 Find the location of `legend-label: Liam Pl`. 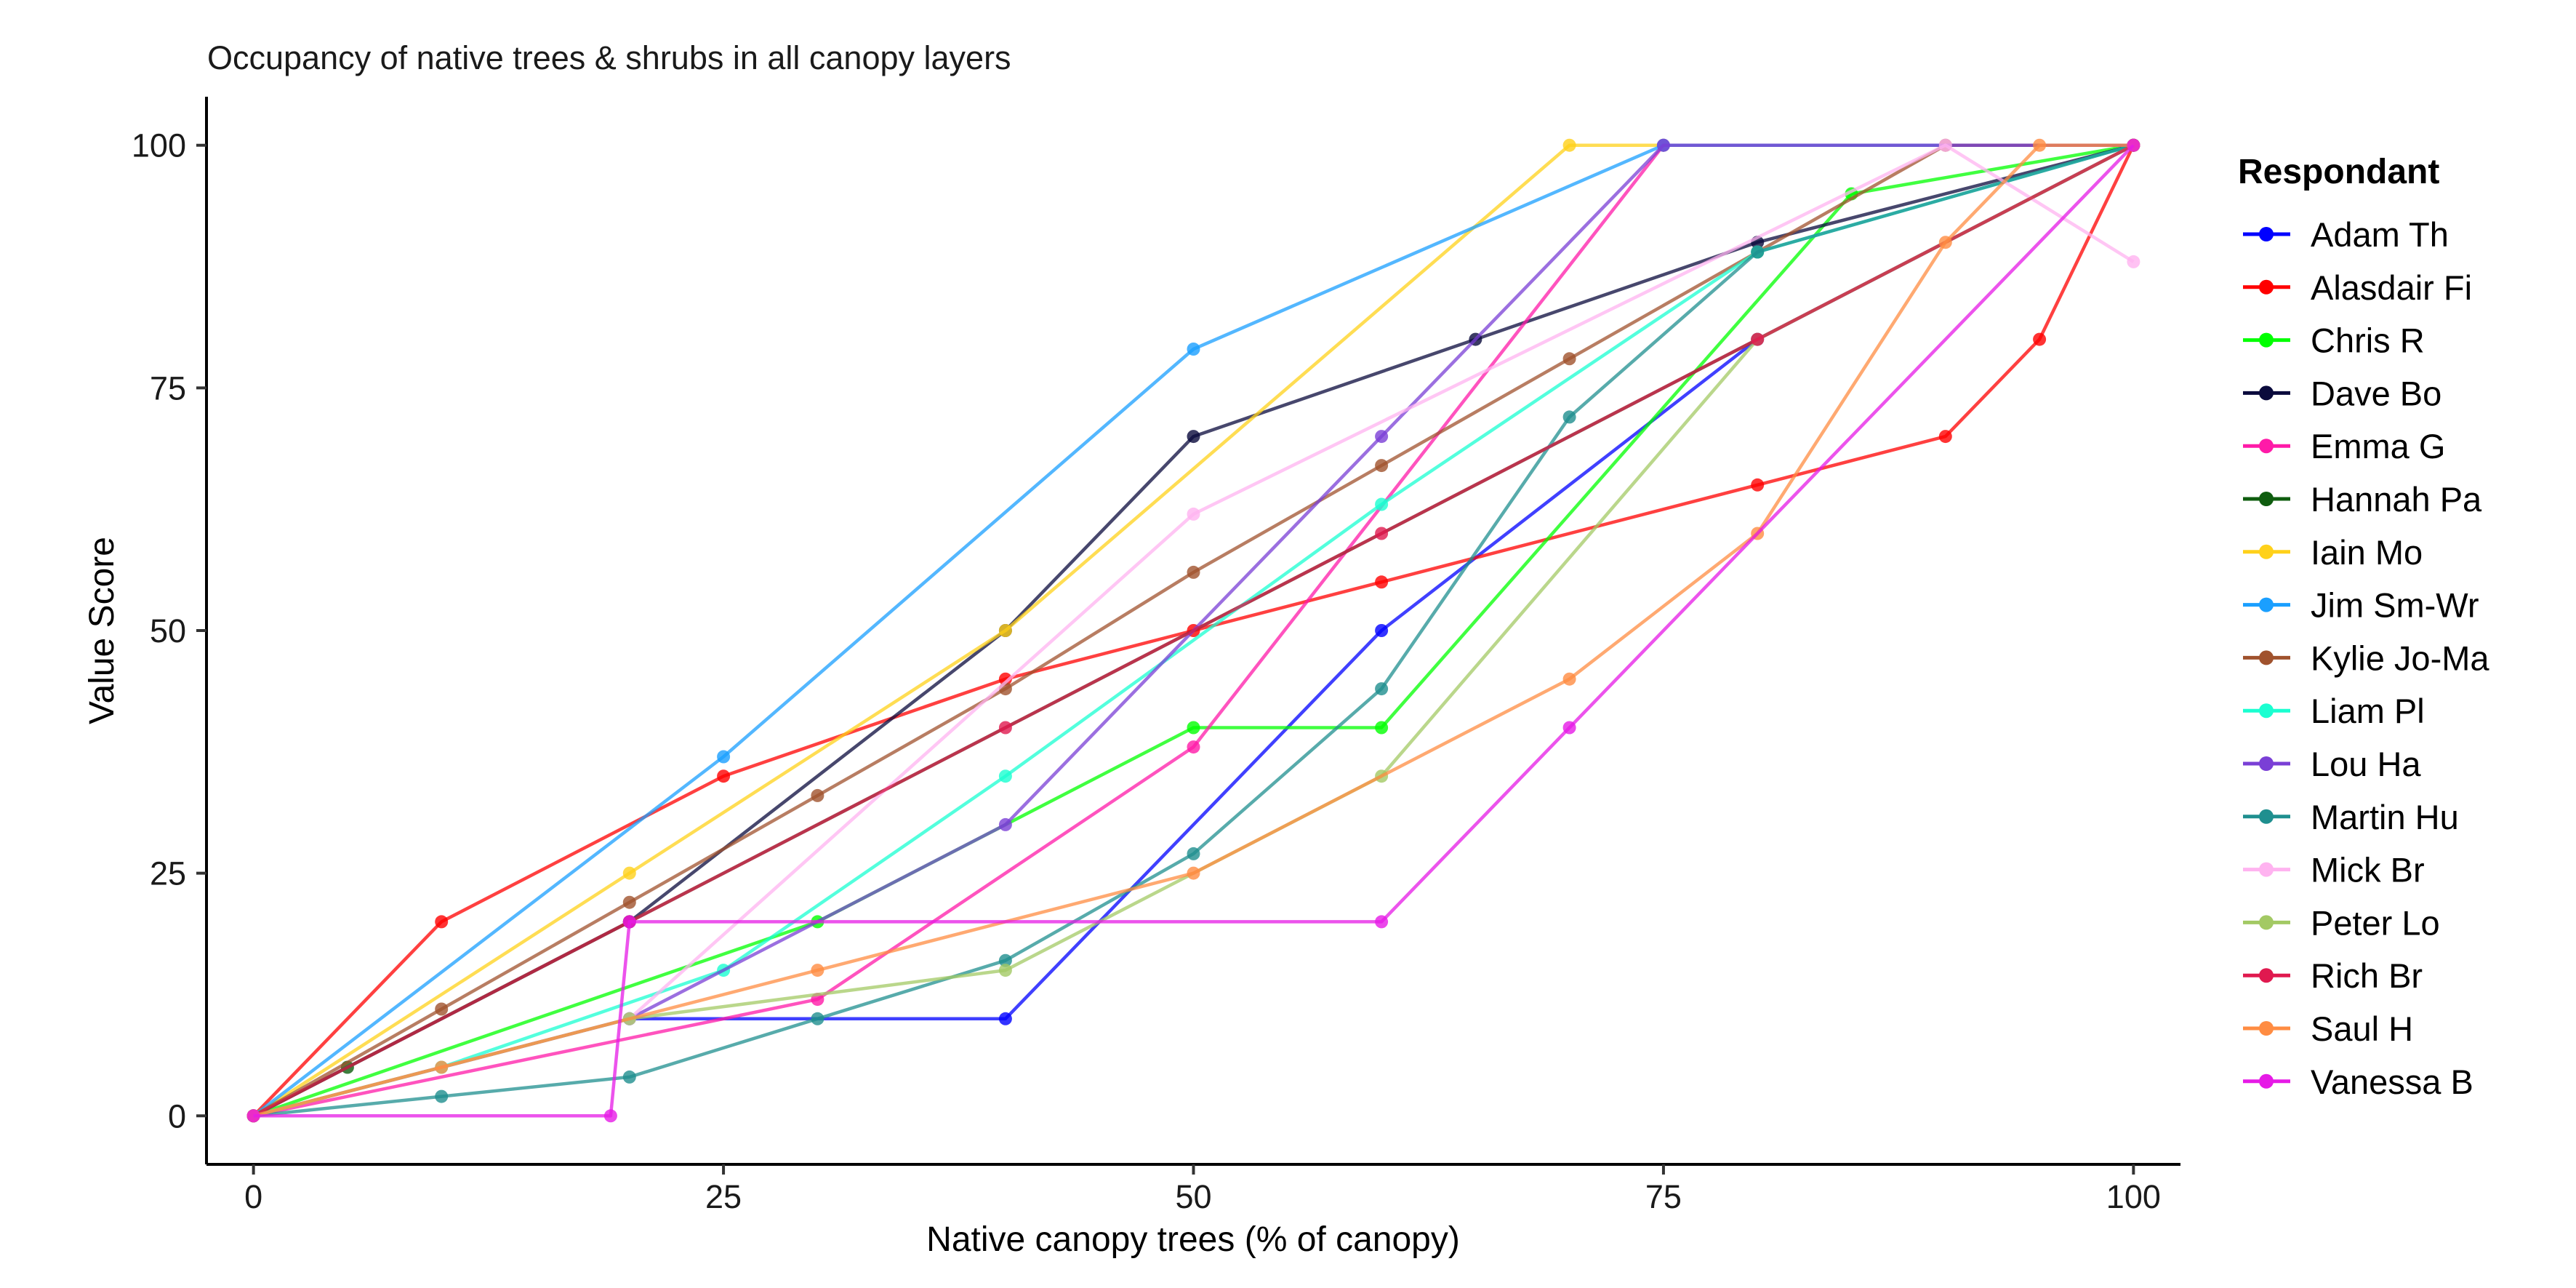

legend-label: Liam Pl is located at coordinates (2368, 711).